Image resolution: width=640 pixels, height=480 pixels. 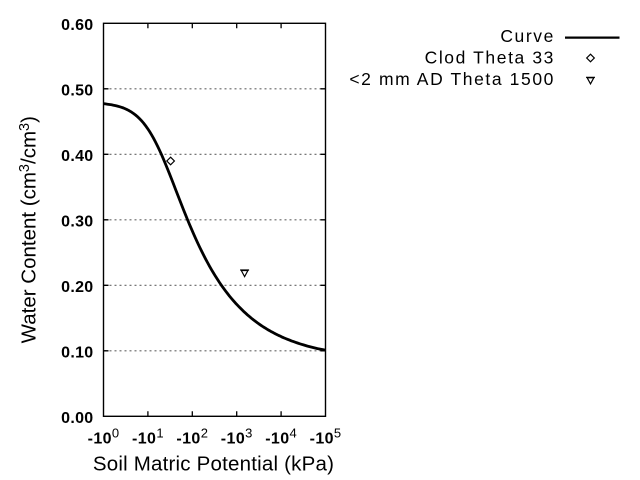 What do you see at coordinates (77, 156) in the screenshot?
I see `svg-text: 0.40` at bounding box center [77, 156].